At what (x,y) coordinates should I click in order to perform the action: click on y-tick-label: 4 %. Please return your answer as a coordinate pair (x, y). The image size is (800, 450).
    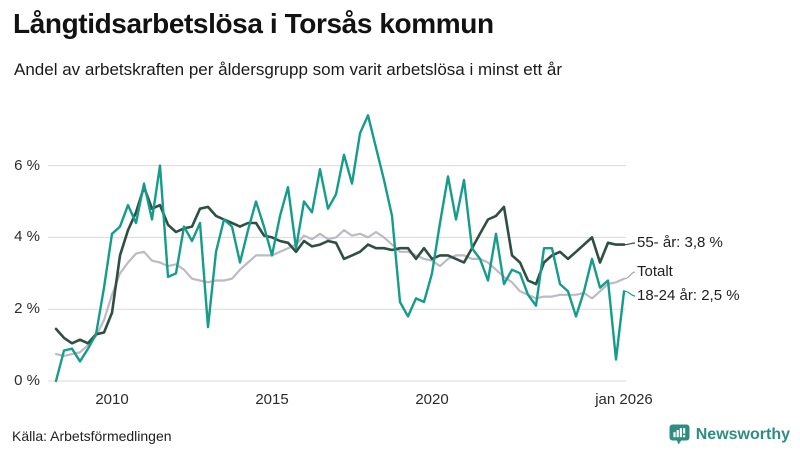
    Looking at the image, I should click on (27, 237).